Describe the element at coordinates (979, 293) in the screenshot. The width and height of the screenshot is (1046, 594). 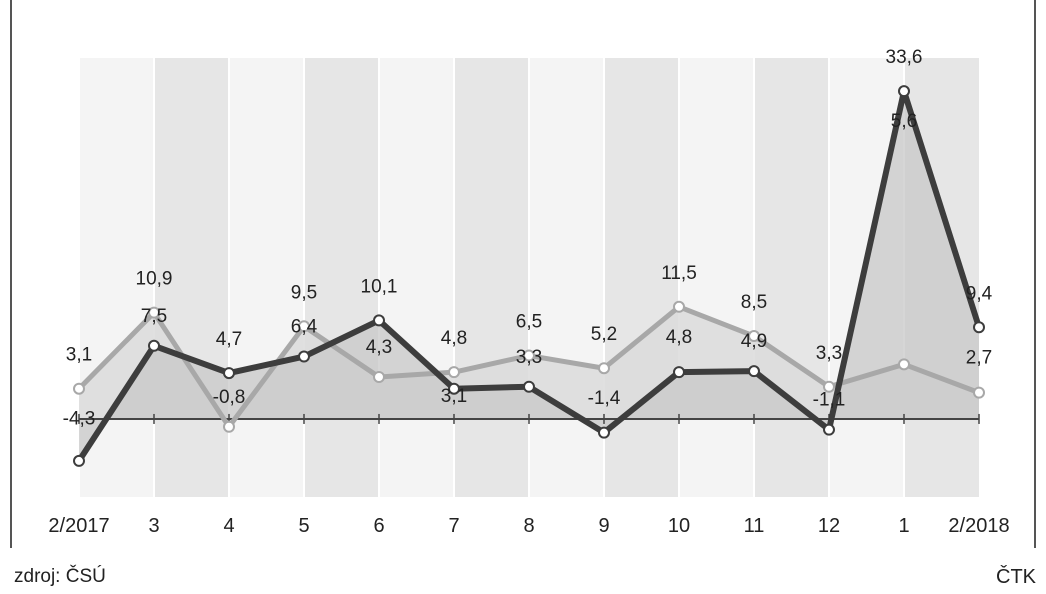
I see `dark-series-data-label: 9,4` at that location.